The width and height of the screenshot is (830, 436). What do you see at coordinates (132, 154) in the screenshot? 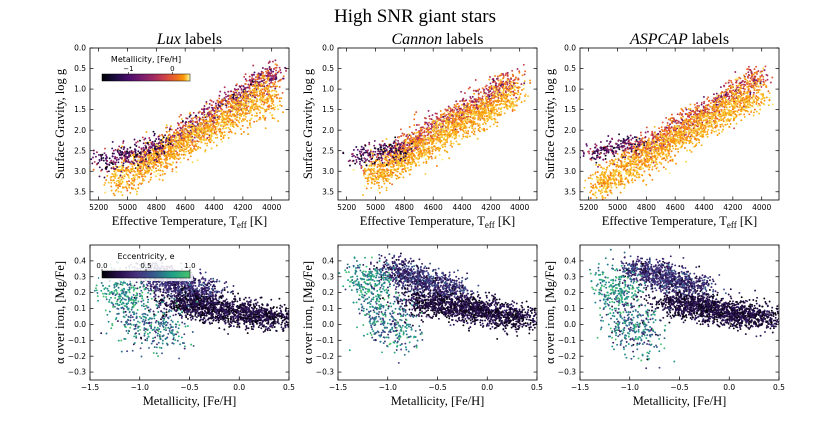
I see `cluster-metal-poor` at bounding box center [132, 154].